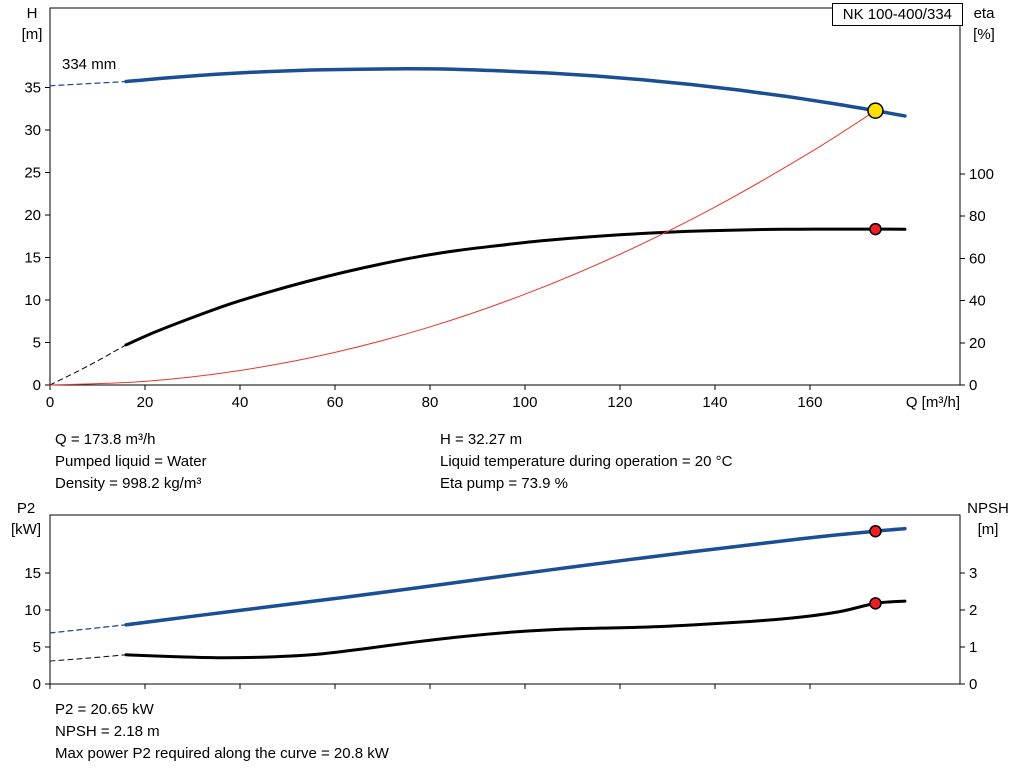 This screenshot has width=1024, height=781. I want to click on readout-density: Density = 998.2 kg/m³, so click(128, 483).